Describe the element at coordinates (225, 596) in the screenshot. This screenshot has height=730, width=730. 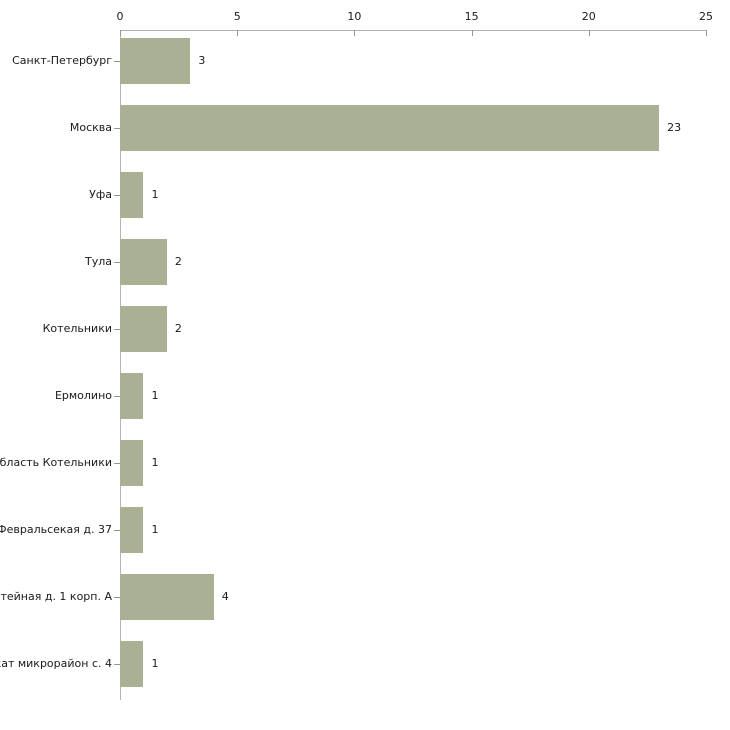
I see `bar-value-label: 4` at that location.